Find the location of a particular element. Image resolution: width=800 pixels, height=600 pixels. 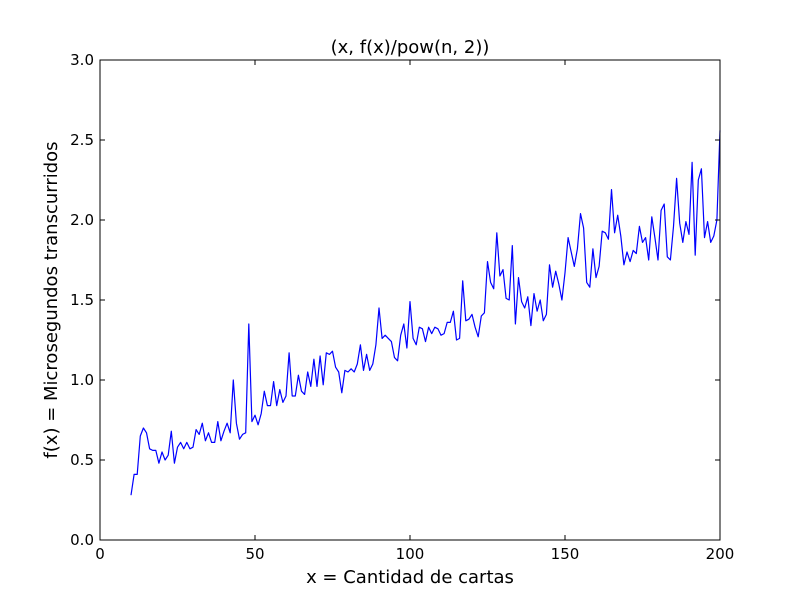

y-tick-label: 1.5 is located at coordinates (82, 300).